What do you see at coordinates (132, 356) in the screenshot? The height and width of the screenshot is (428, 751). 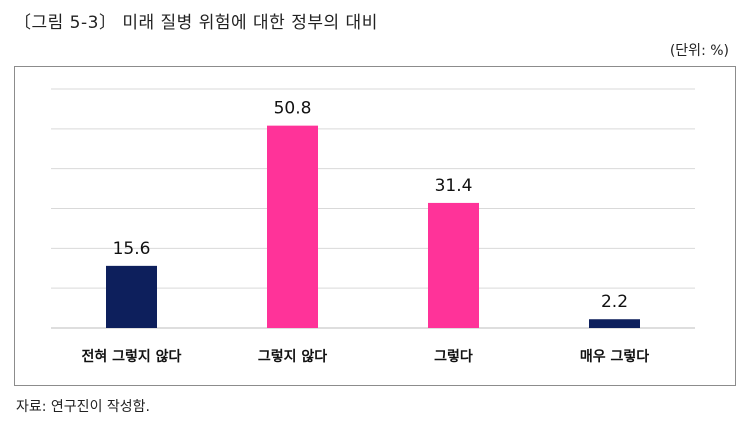 I see `category-label: 전혀 그렇지 않다` at bounding box center [132, 356].